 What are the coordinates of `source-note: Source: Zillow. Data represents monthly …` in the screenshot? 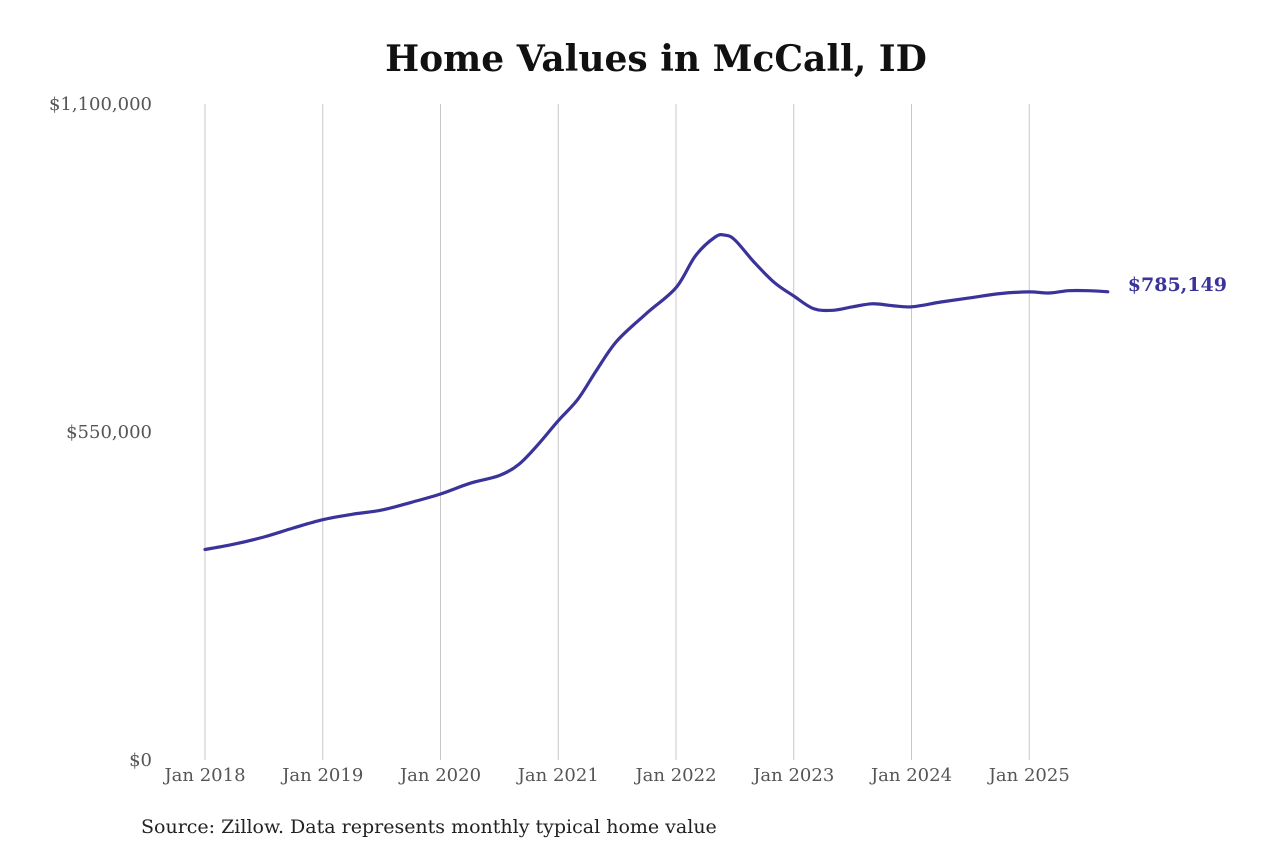 It's located at (429, 827).